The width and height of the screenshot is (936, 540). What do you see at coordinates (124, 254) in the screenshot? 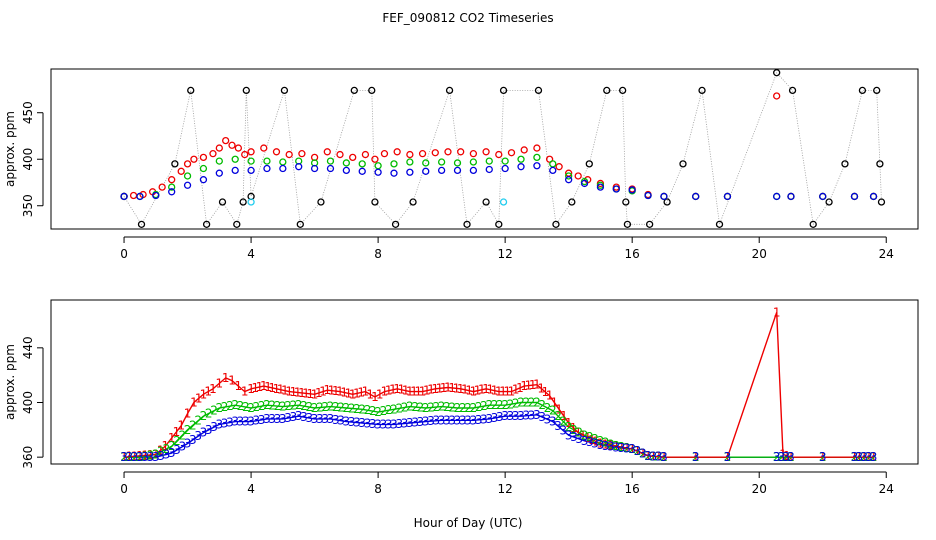
I see `x-tick-label: 0` at bounding box center [124, 254].